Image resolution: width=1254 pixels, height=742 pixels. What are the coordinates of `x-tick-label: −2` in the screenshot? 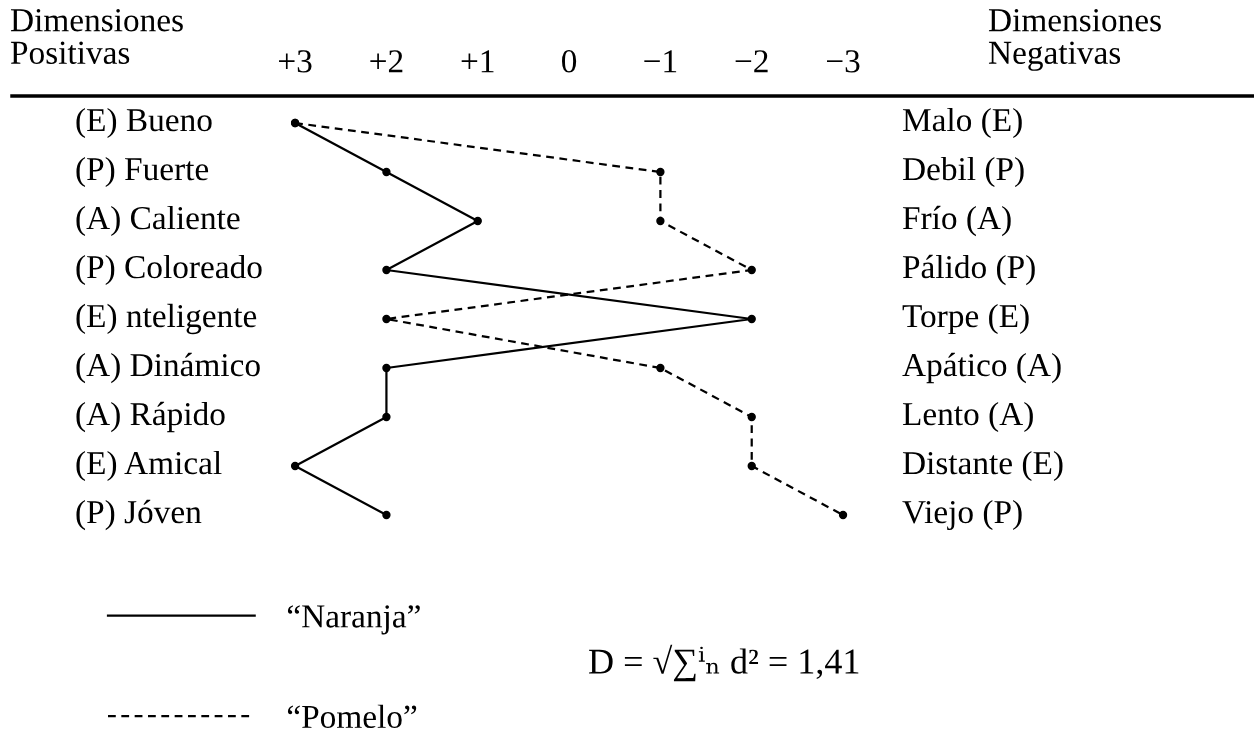 It's located at (751, 61).